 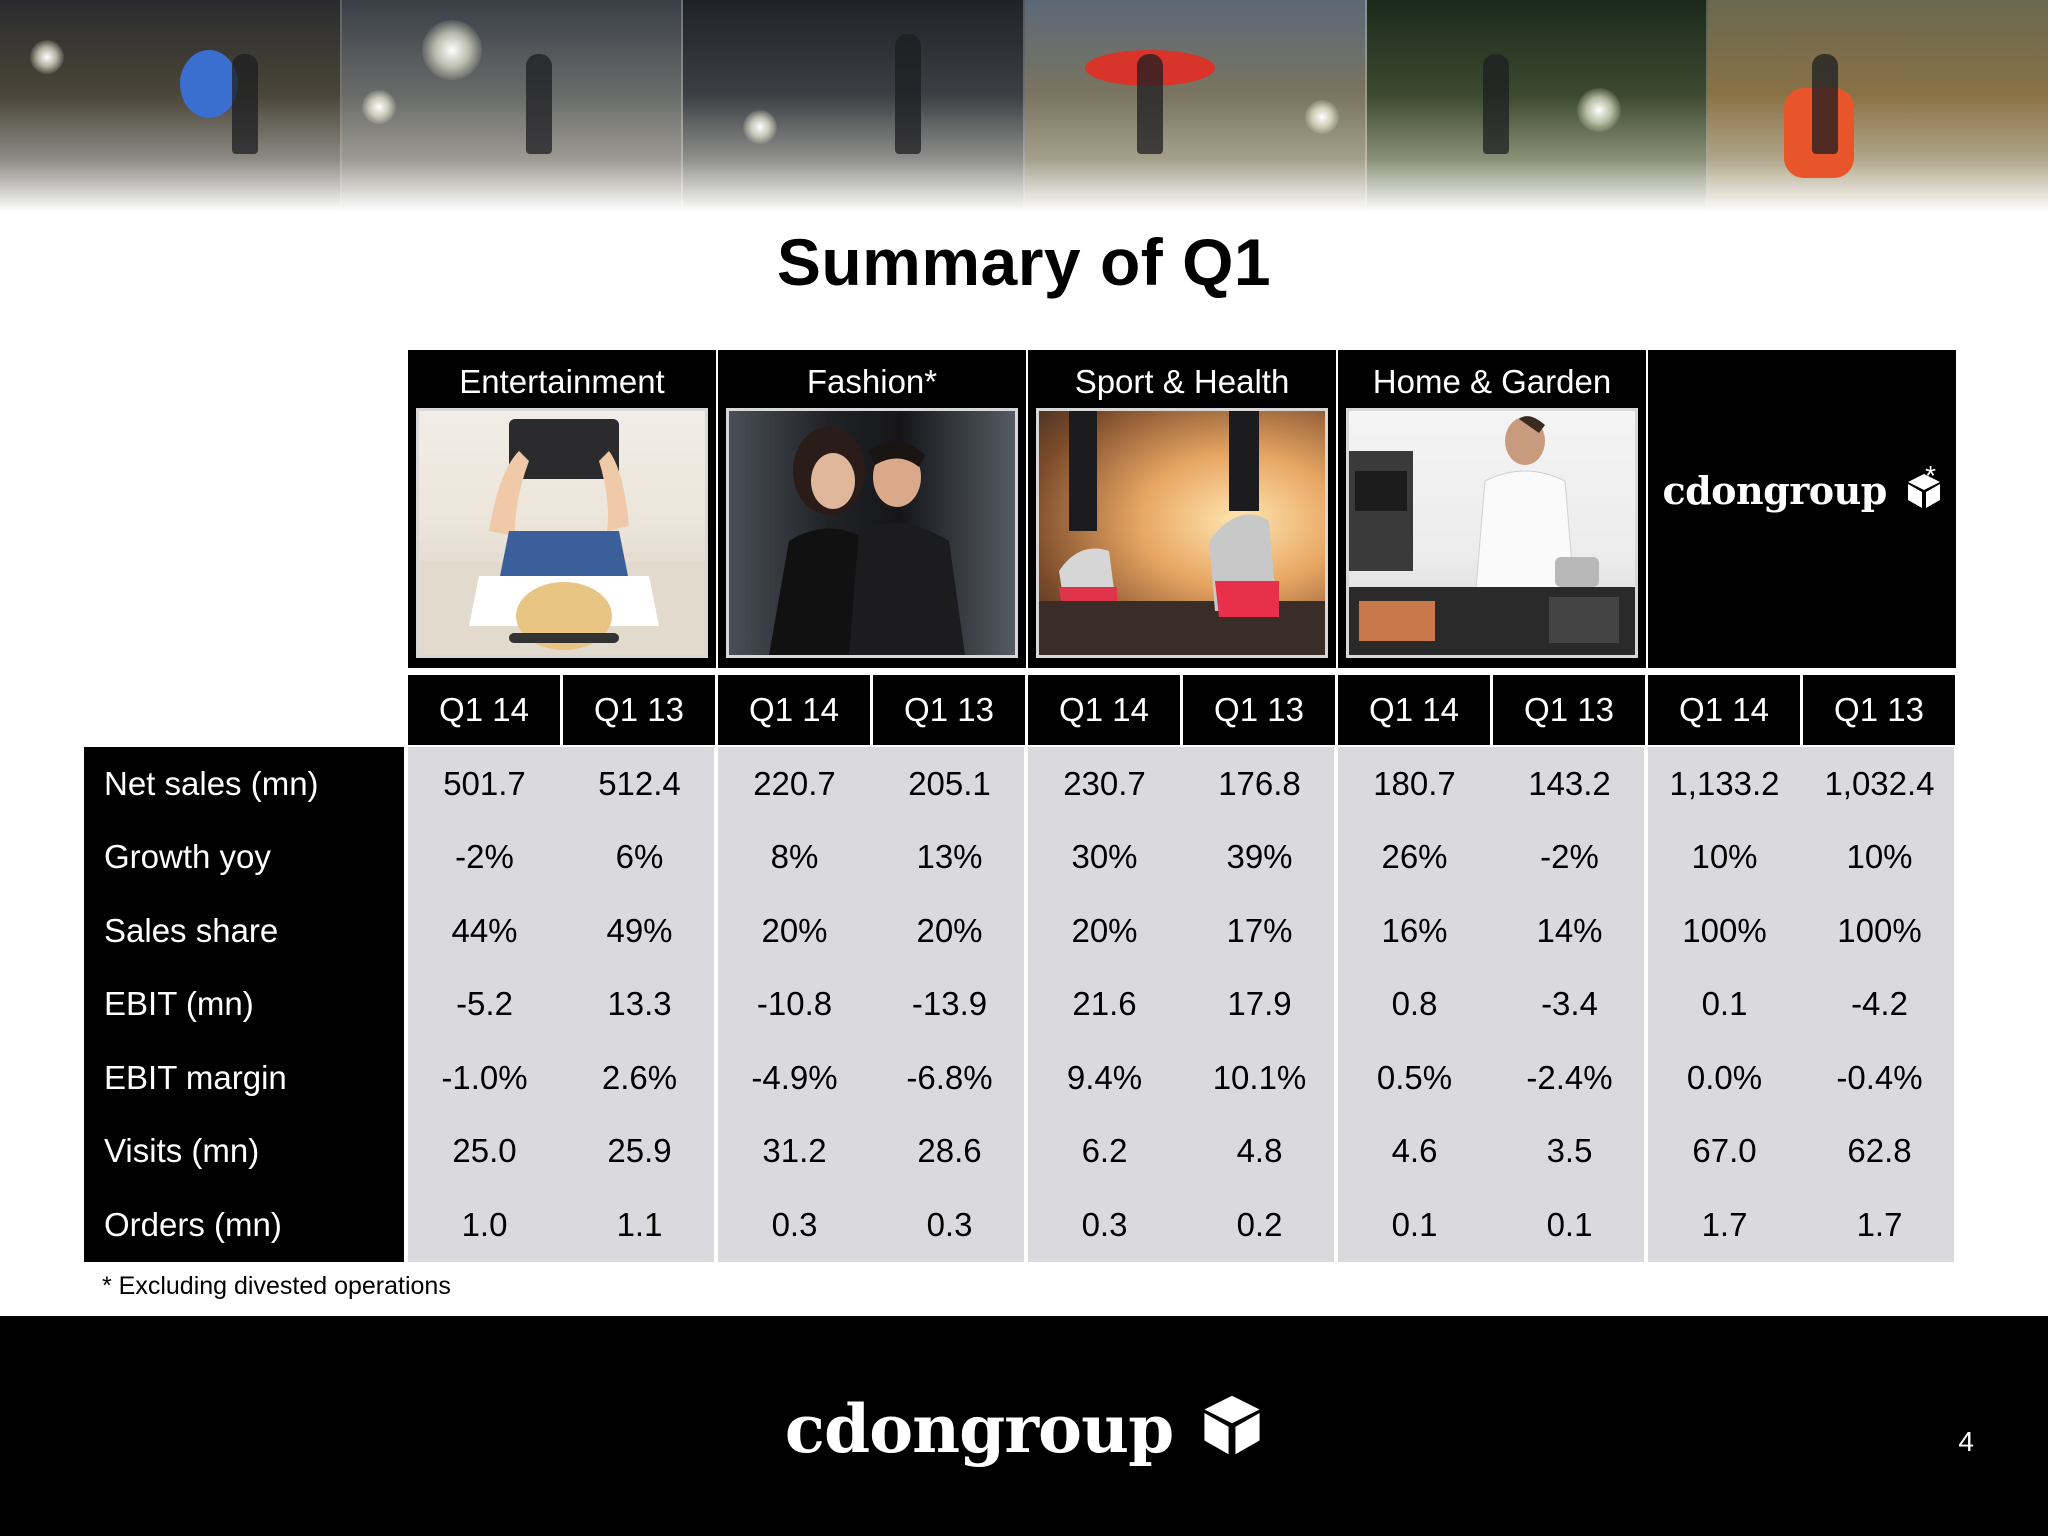 I want to click on row-label-sales-share: Sales share, so click(x=191, y=930).